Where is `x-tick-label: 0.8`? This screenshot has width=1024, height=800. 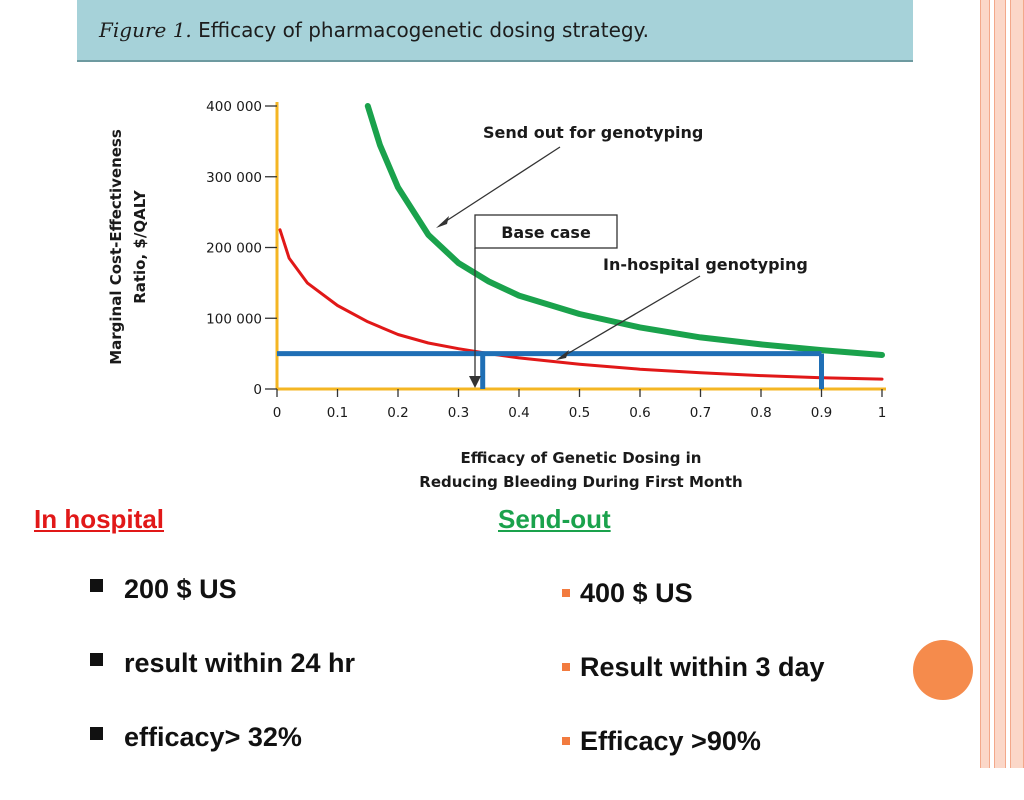 x-tick-label: 0.8 is located at coordinates (760, 413).